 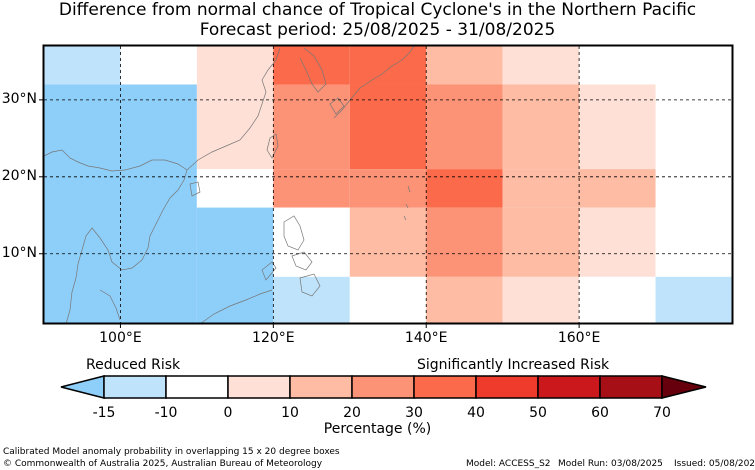 I want to click on footer-model-run: Model Run: 03/08/2025, so click(x=610, y=464).